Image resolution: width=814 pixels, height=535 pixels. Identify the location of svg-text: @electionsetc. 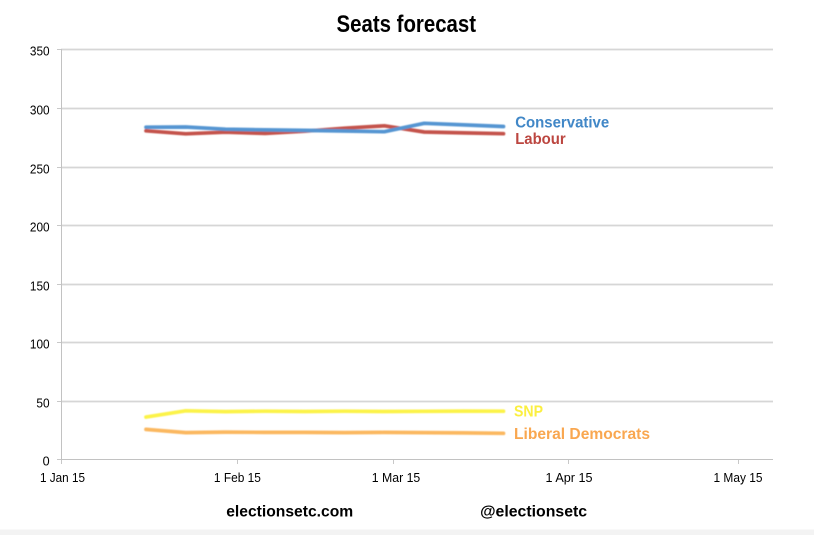
(533, 512).